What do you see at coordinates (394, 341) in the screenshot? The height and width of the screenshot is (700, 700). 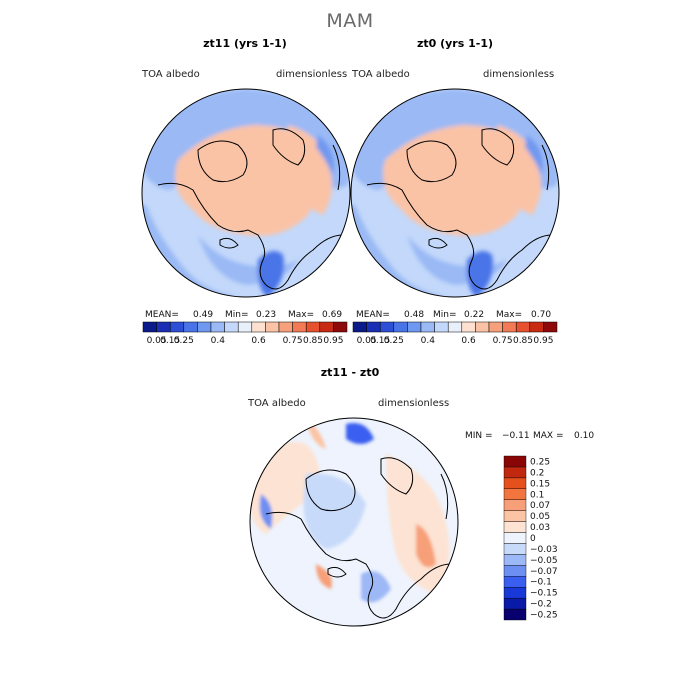 I see `panel2-colorbar-tick-label: 0.25` at bounding box center [394, 341].